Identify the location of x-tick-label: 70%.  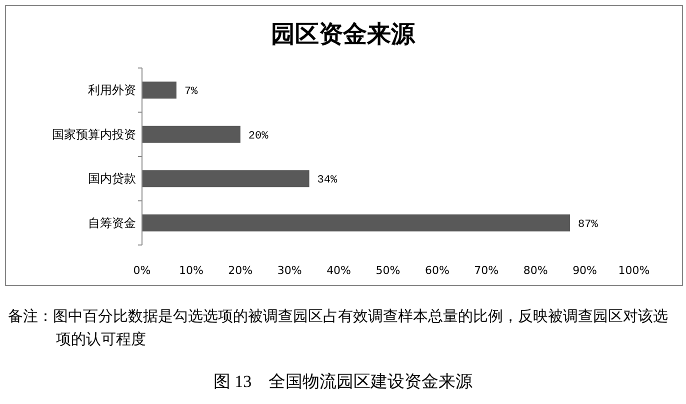
(486, 270).